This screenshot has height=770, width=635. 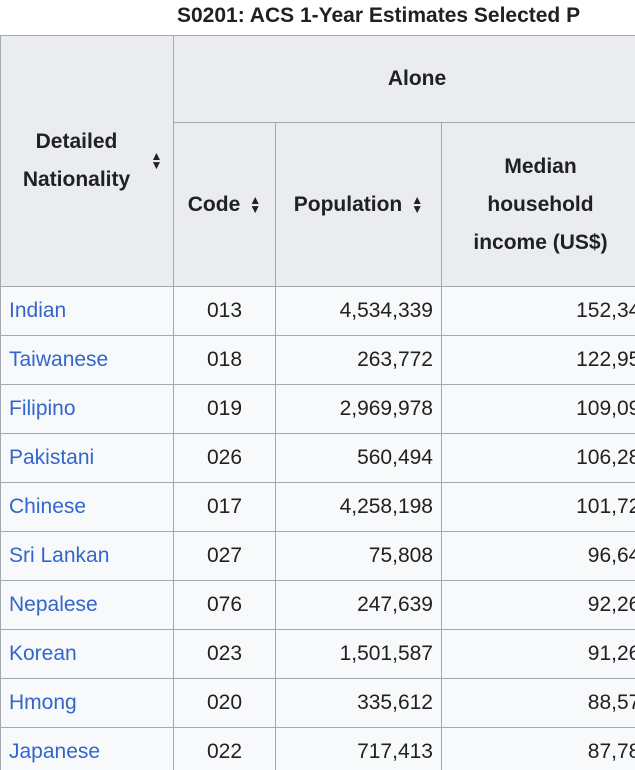 I want to click on code-cell: 022, so click(x=224, y=748).